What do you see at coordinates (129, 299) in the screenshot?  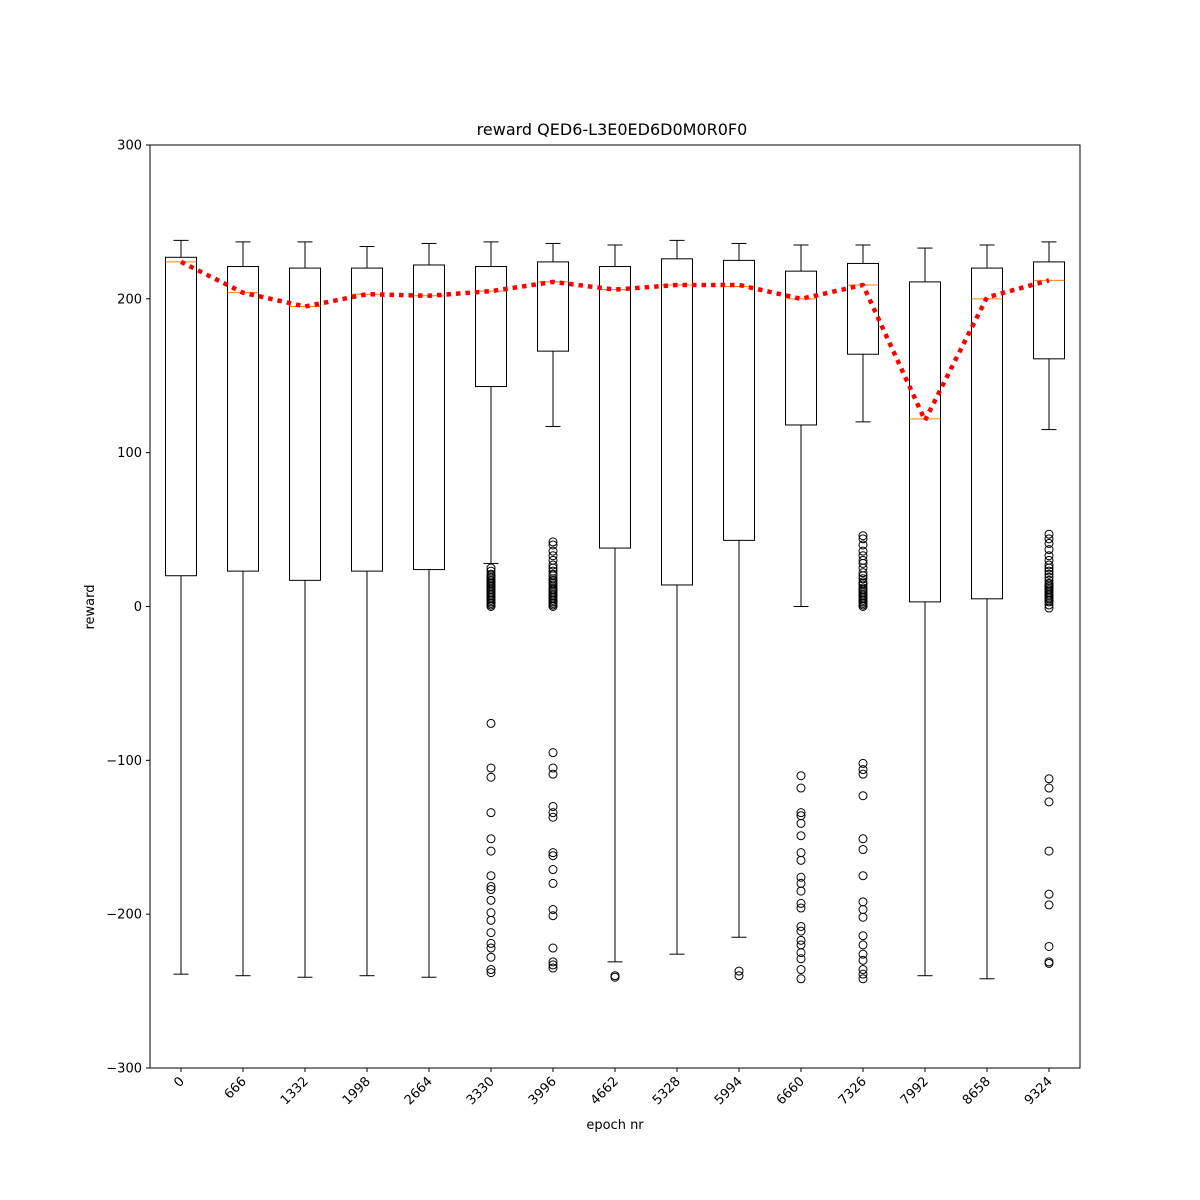 I see `y-tick-label: 200` at bounding box center [129, 299].